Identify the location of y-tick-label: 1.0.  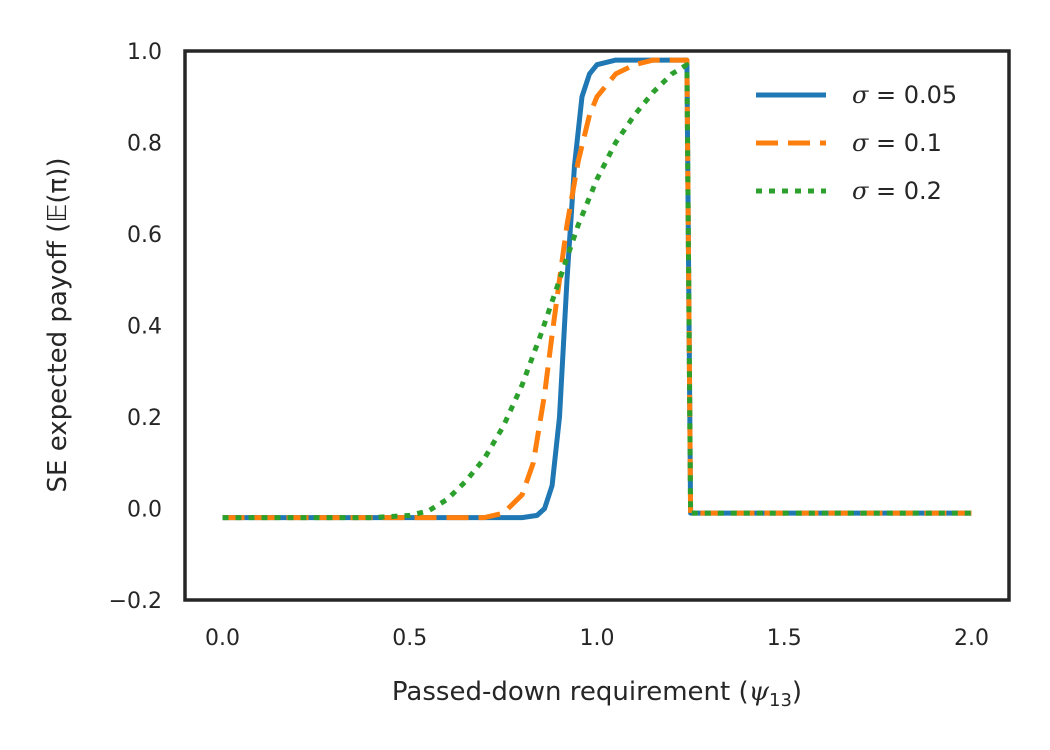
(144, 52).